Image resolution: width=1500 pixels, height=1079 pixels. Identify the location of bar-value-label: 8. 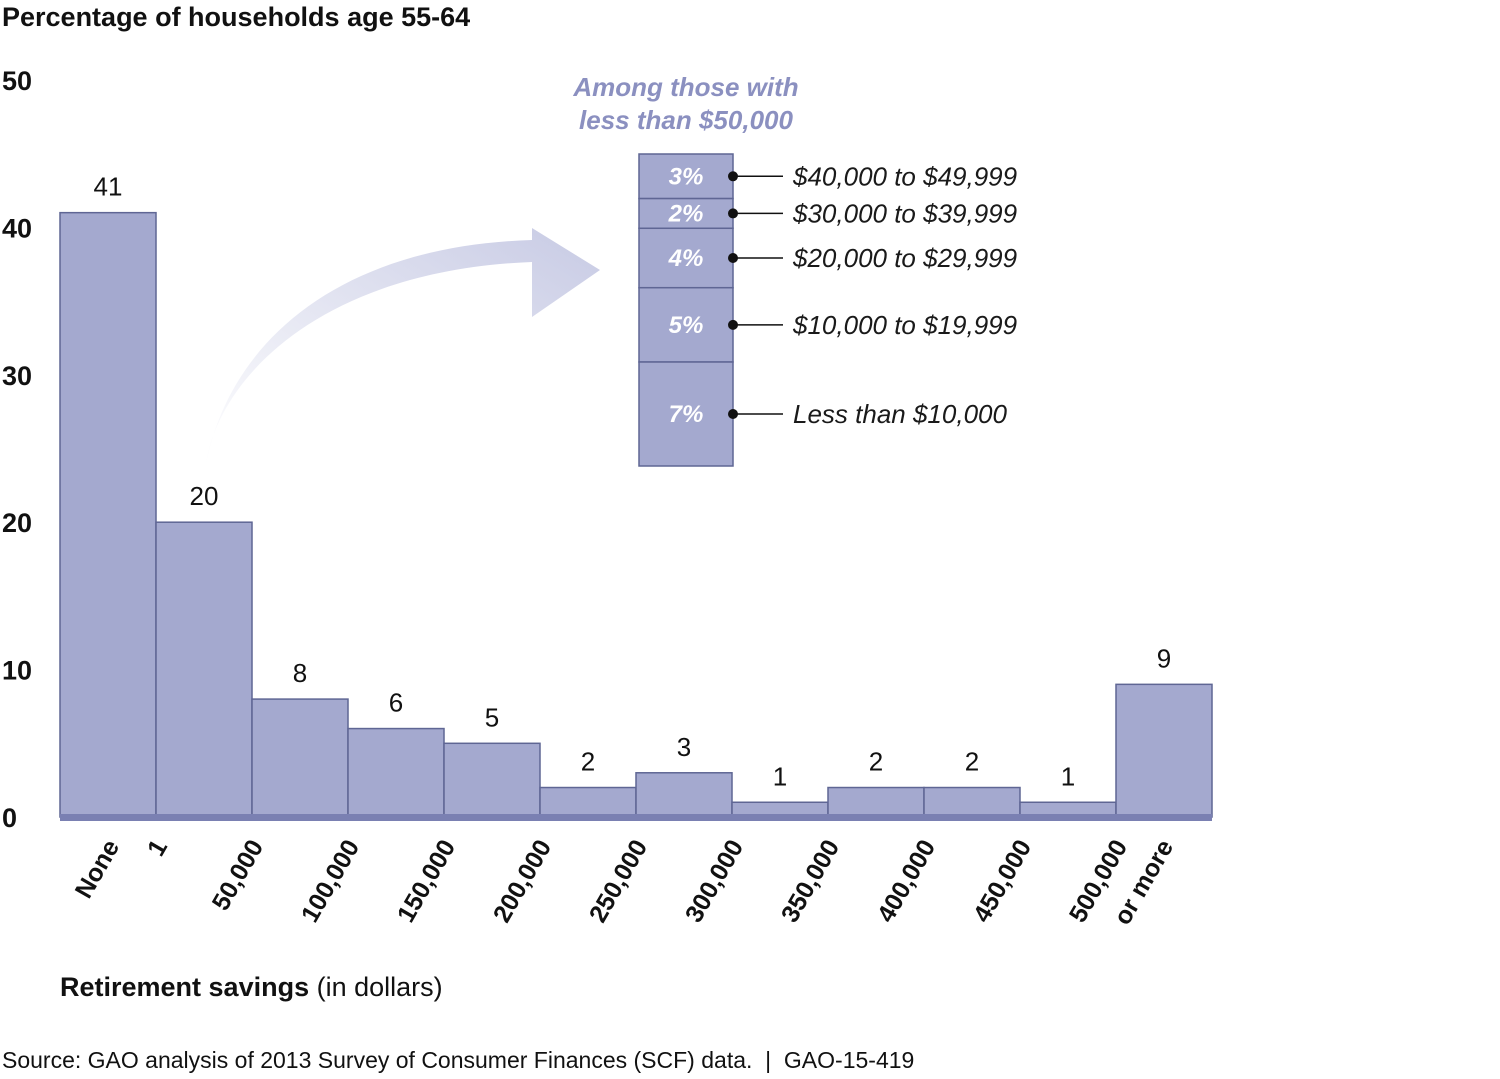
(300, 673).